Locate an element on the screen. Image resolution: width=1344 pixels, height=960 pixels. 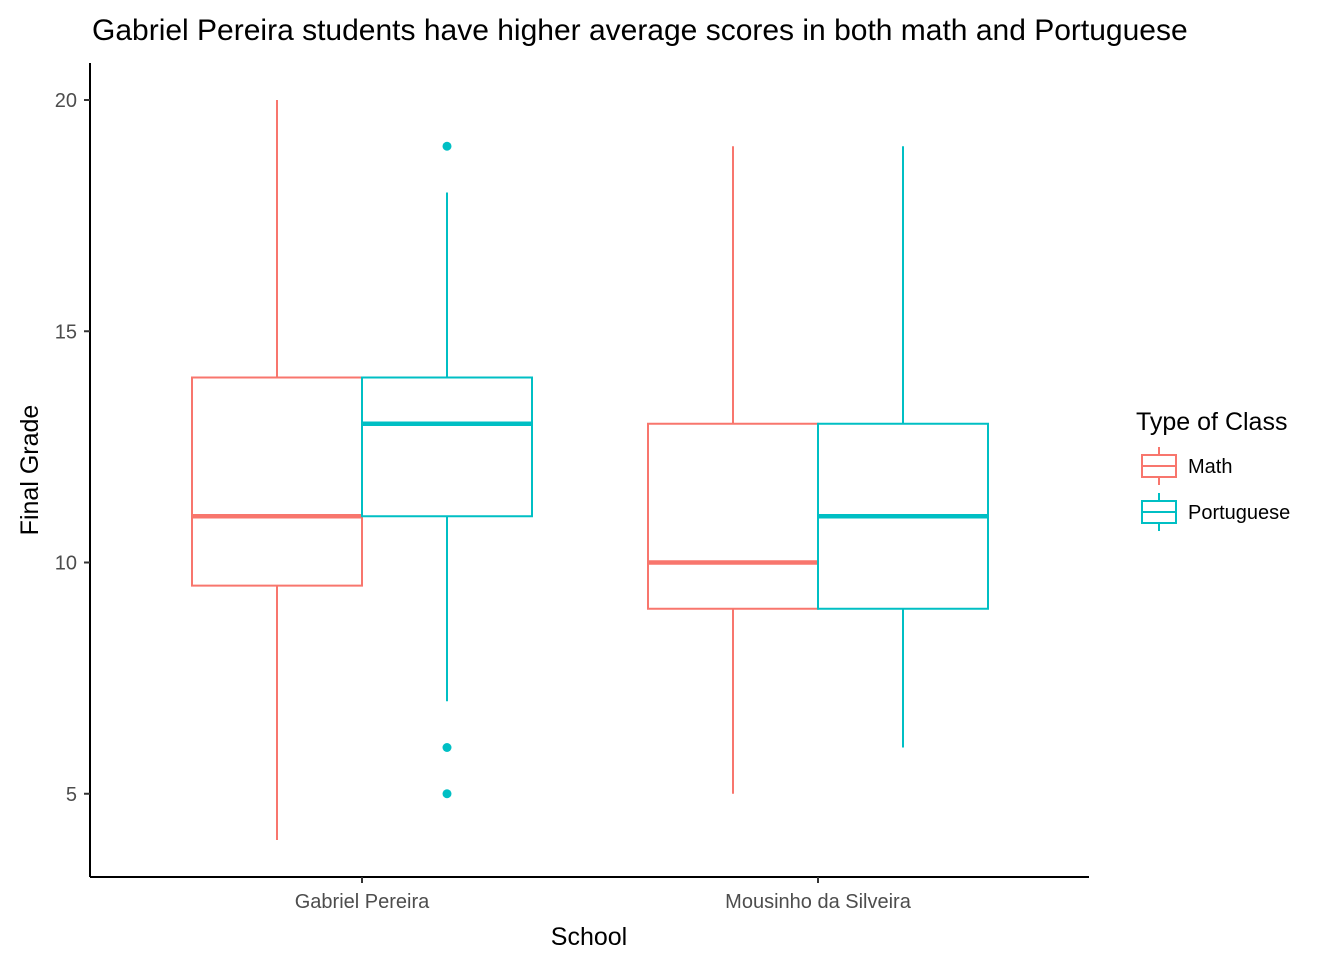
legend: Type of Class Math Portuguese is located at coordinates (1213, 469).